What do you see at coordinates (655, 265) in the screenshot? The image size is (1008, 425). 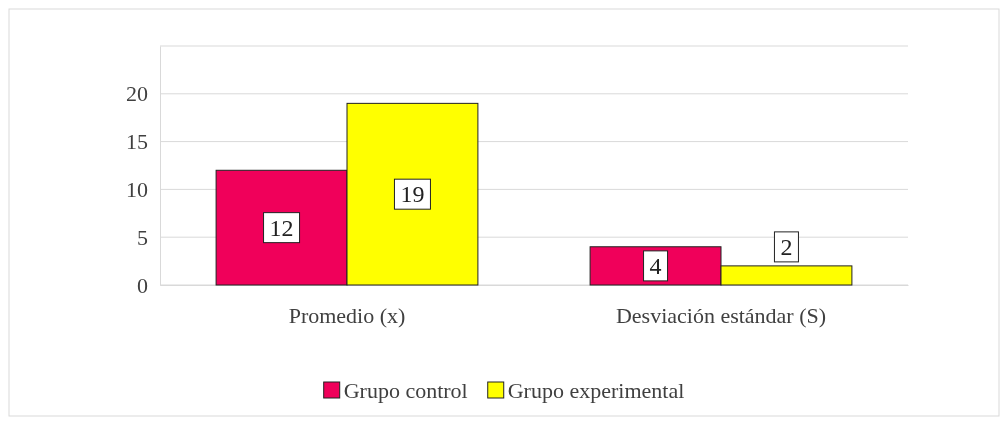 I see `data-label: 4` at bounding box center [655, 265].